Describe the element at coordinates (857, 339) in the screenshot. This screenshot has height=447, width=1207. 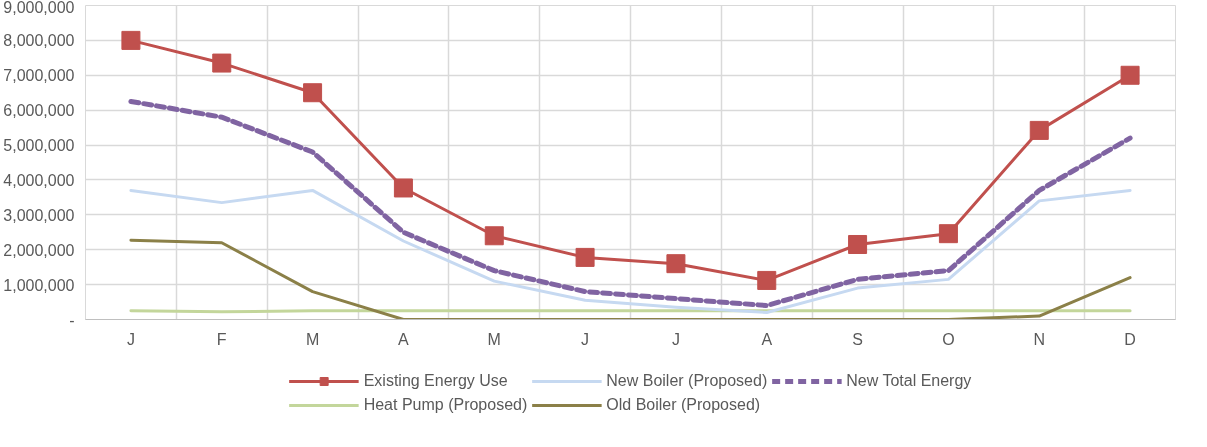
I see `x-tick-label: S` at that location.